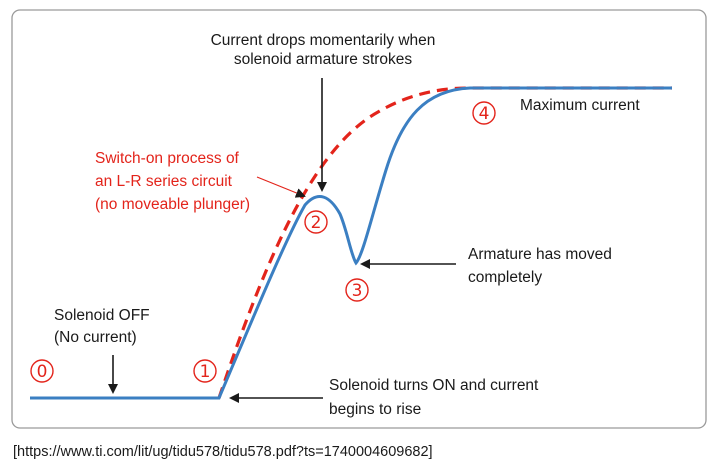  What do you see at coordinates (323, 40) in the screenshot?
I see `label-current-drops-line1: Current drops momentarily when` at bounding box center [323, 40].